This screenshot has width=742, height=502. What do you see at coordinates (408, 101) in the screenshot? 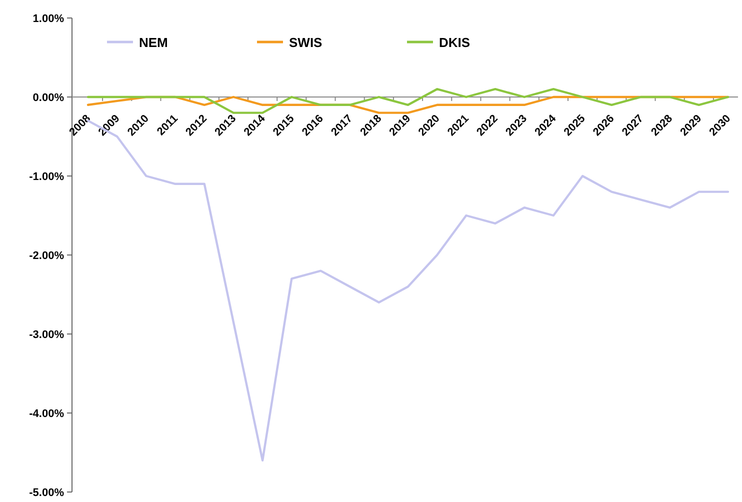
I see `line-series` at bounding box center [408, 101].